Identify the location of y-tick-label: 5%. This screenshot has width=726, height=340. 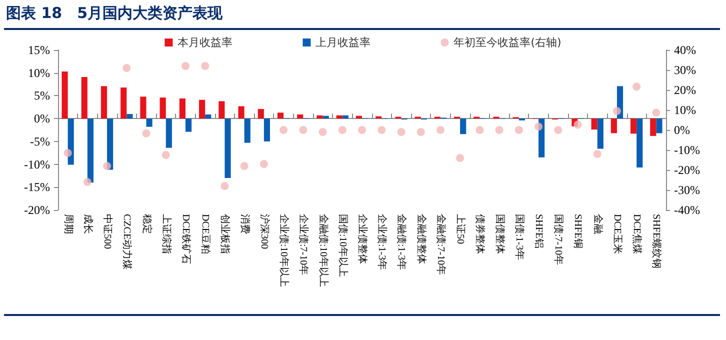
(42, 95).